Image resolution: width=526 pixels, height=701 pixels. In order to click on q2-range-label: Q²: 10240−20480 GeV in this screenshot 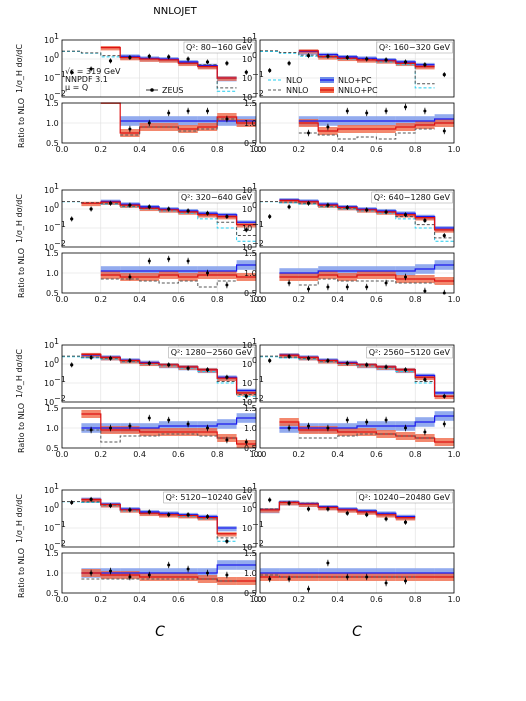, I will do `click(405, 497)`.